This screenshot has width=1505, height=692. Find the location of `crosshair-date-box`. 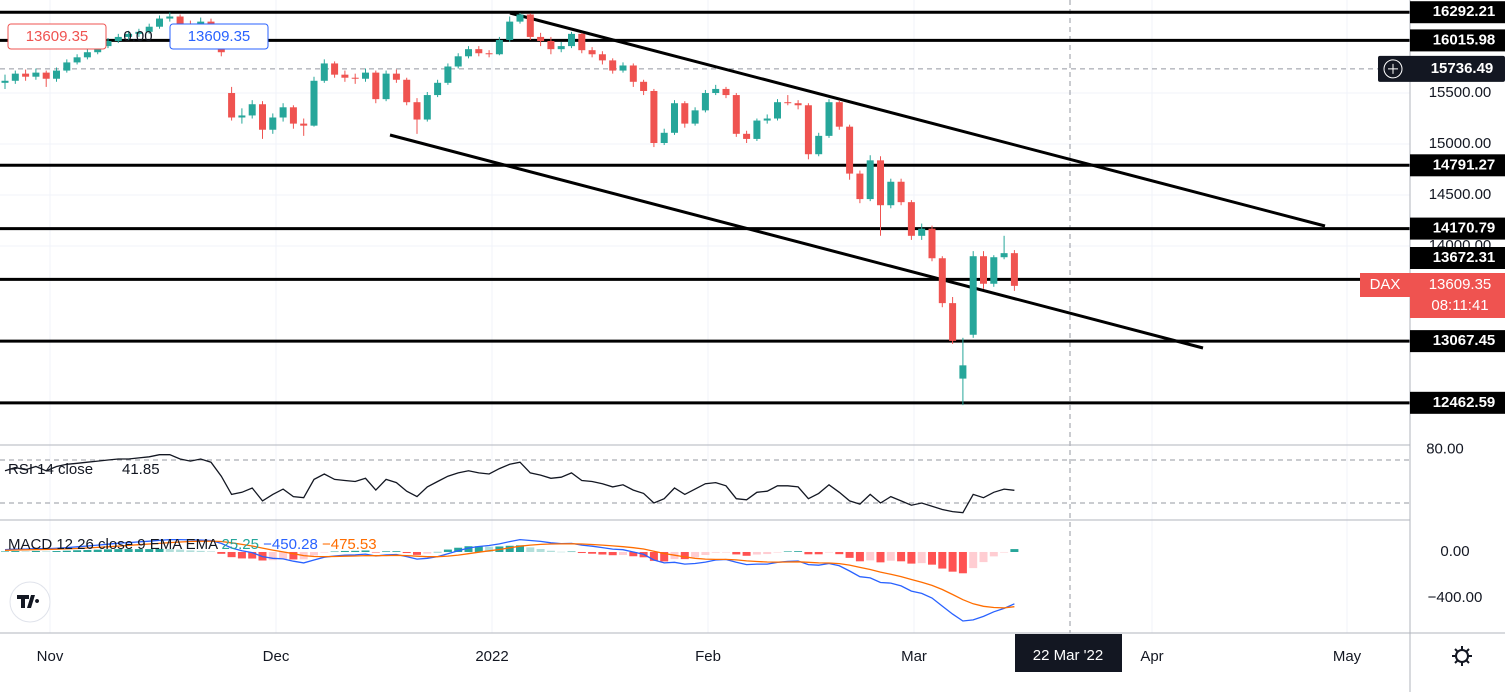

crosshair-date-box is located at coordinates (1068, 653).